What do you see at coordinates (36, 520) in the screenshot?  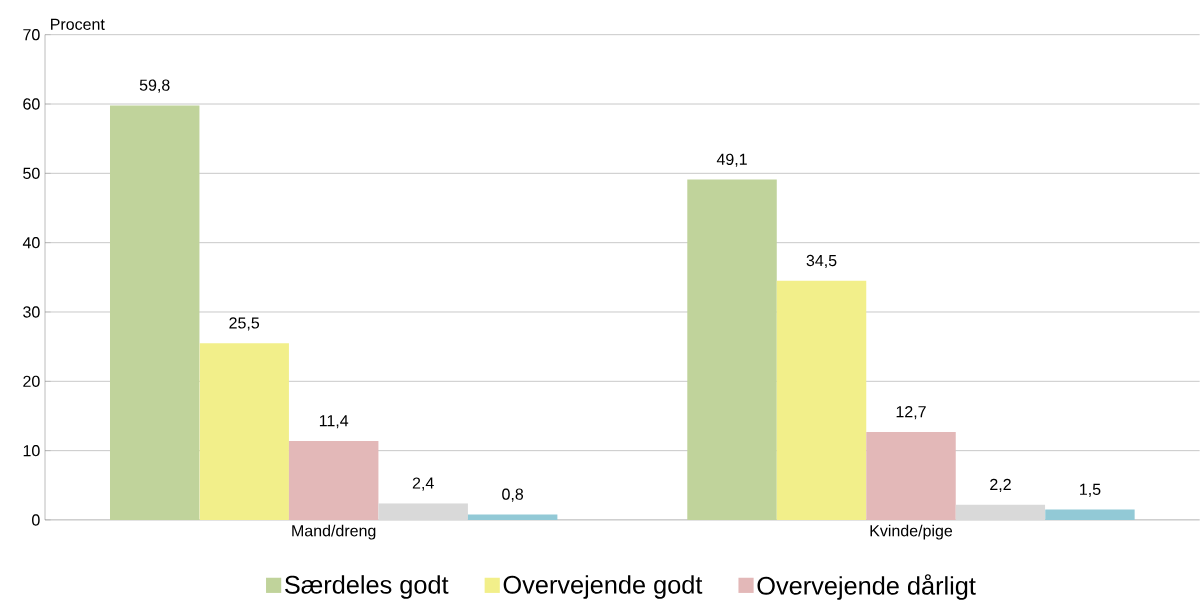 I see `y-tick-label: 0` at bounding box center [36, 520].